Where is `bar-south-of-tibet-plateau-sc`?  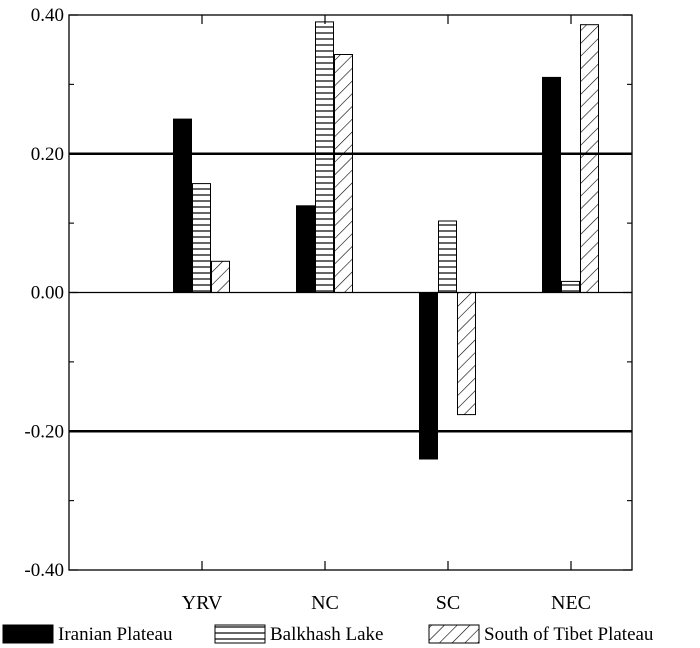
bar-south-of-tibet-plateau-sc is located at coordinates (466, 354).